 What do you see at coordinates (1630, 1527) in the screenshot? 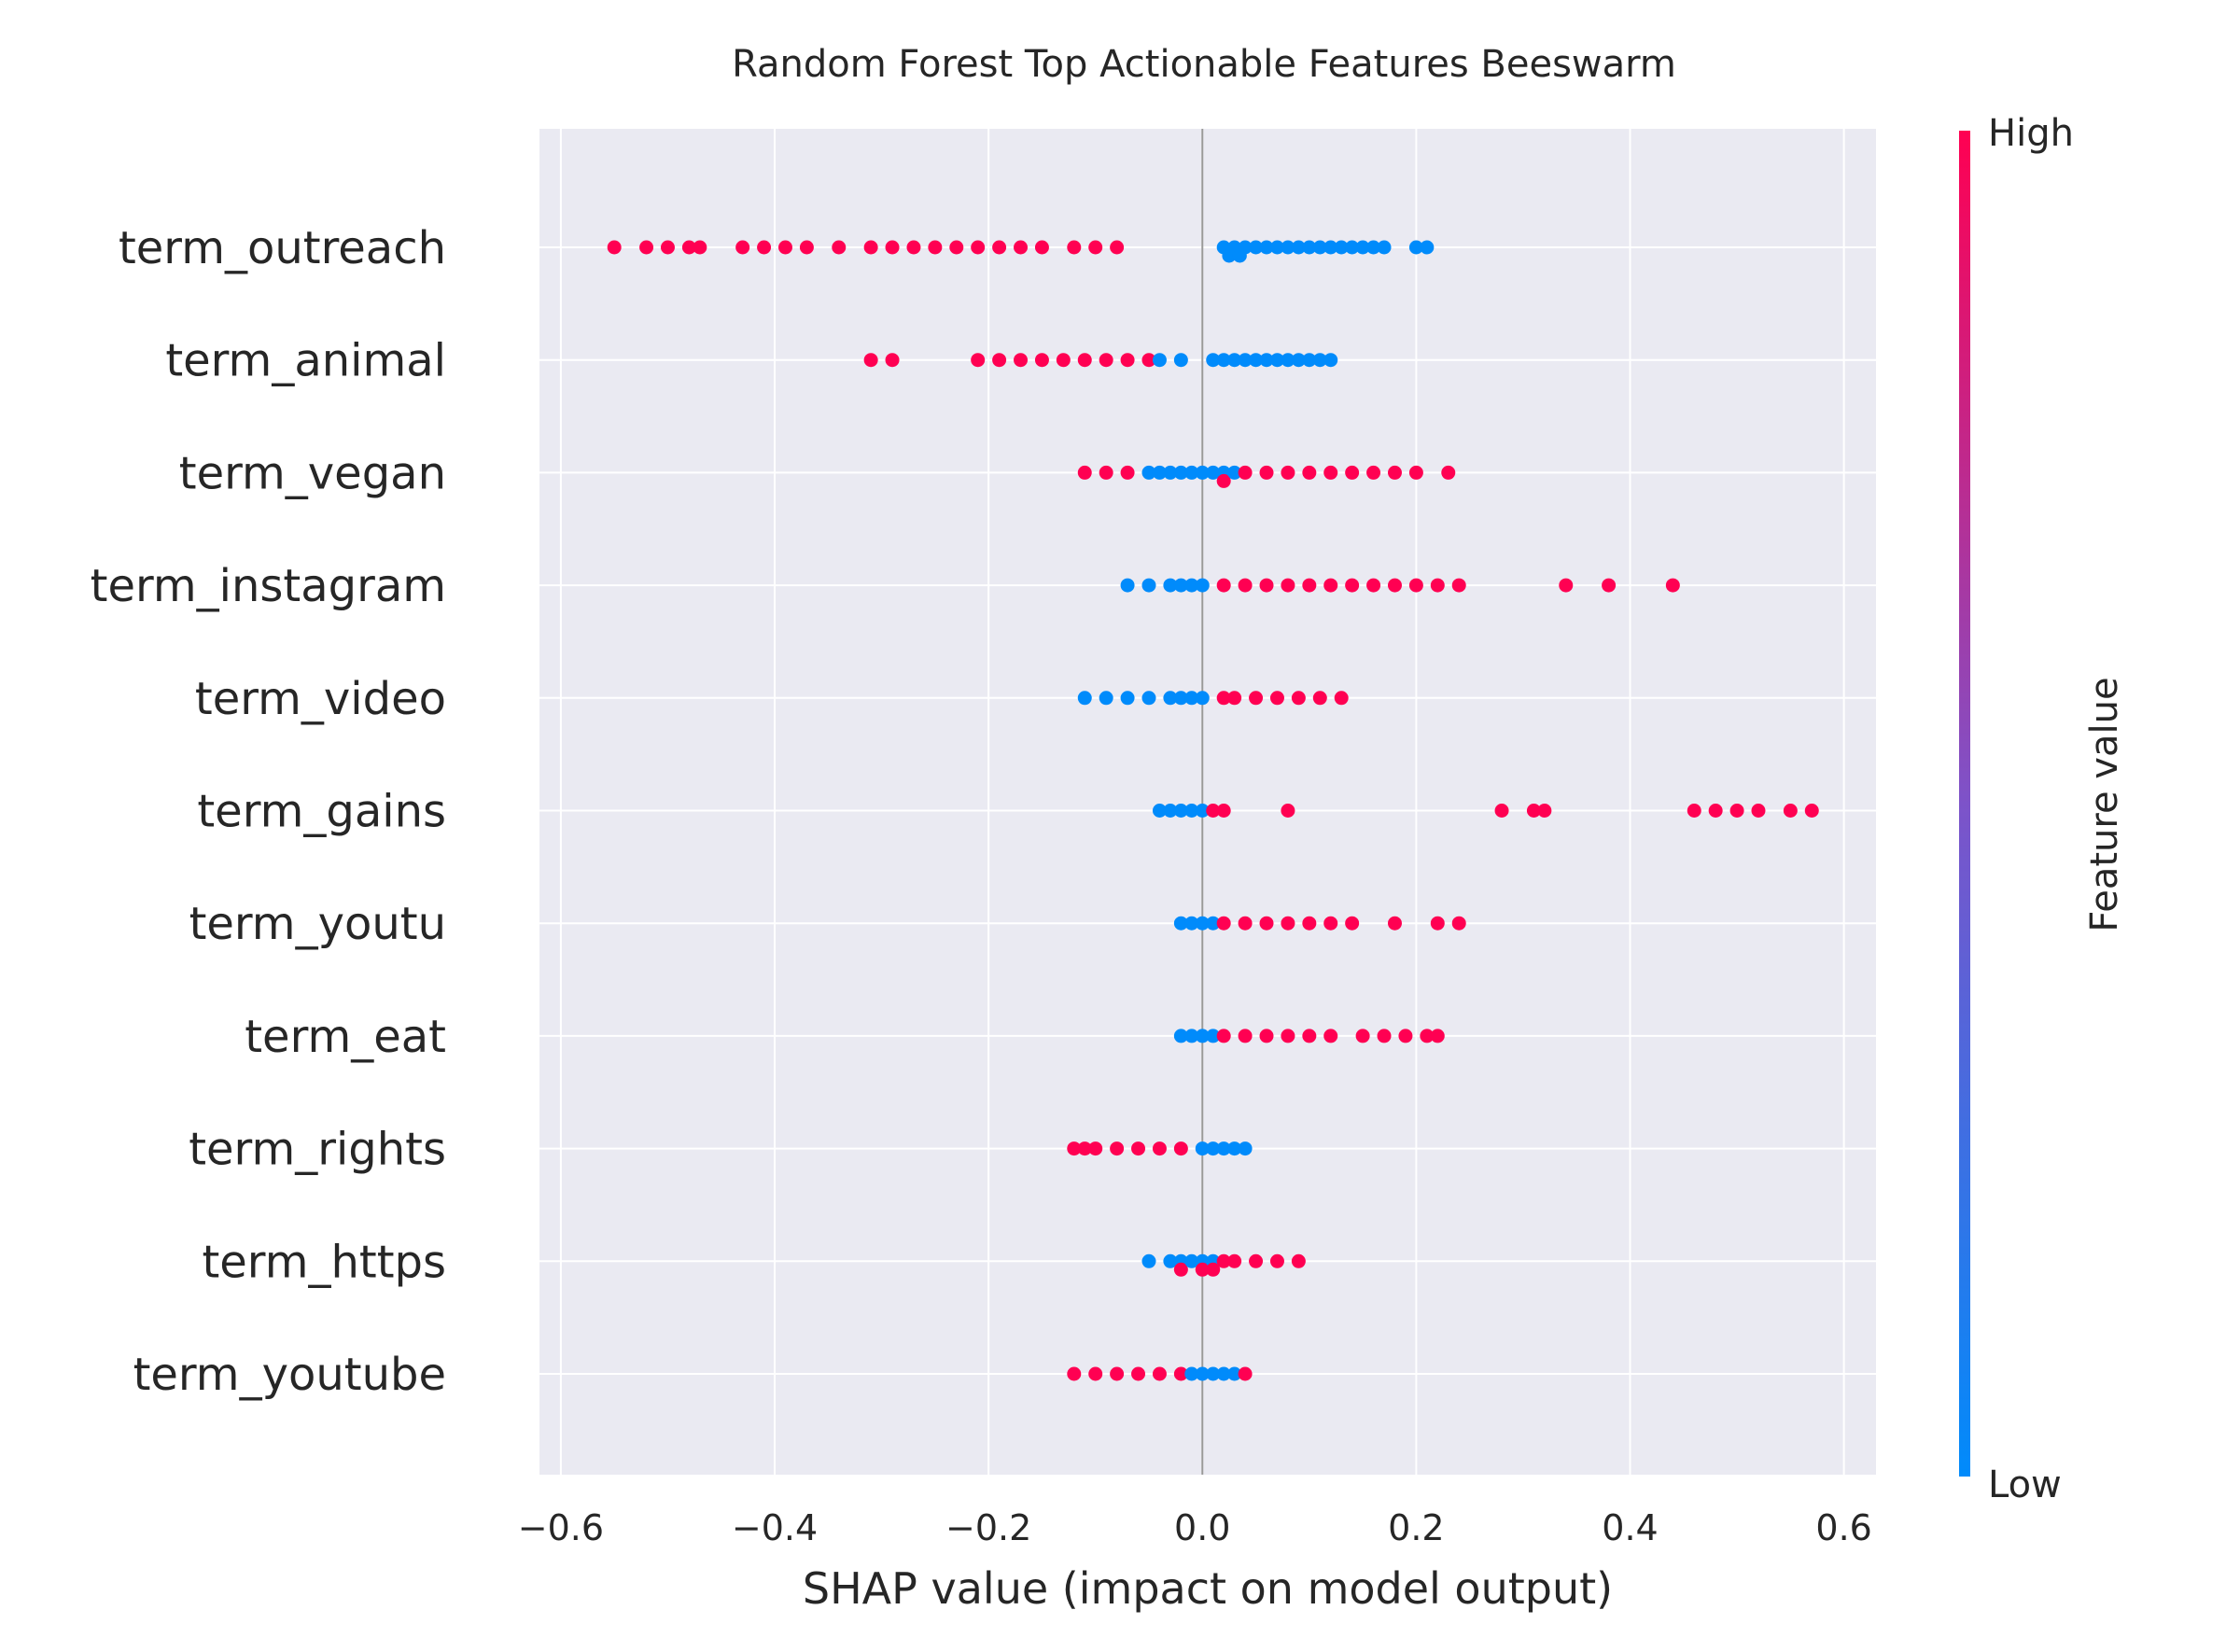
I see `x-tick-label: 0.4` at bounding box center [1630, 1527].